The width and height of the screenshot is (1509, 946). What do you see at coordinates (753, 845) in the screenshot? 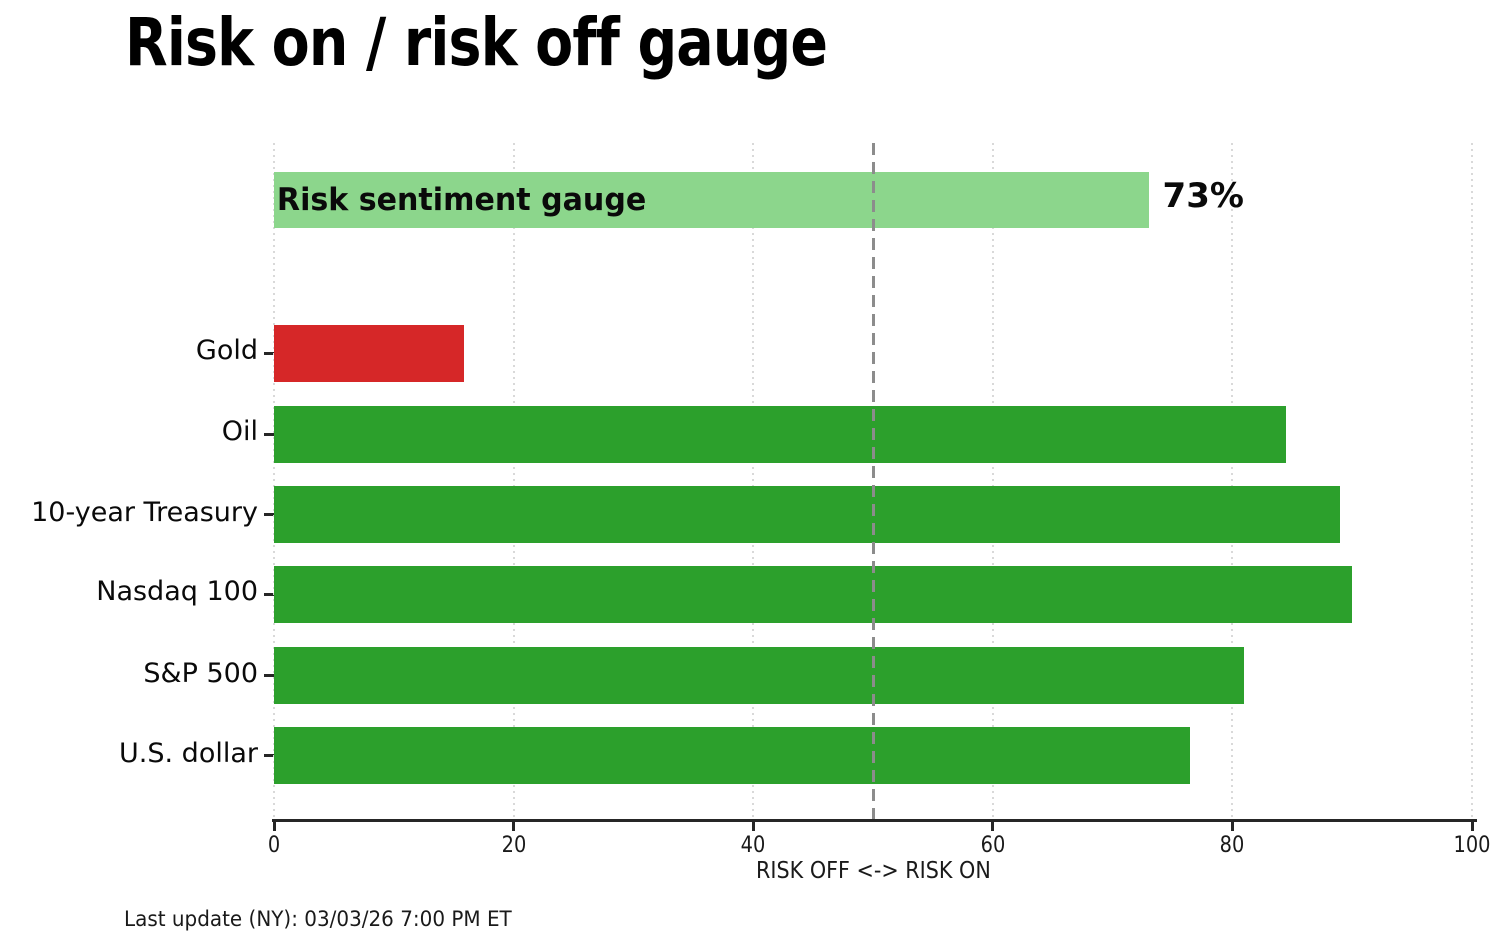
I see `x-tick-label-40: 40` at bounding box center [753, 845].